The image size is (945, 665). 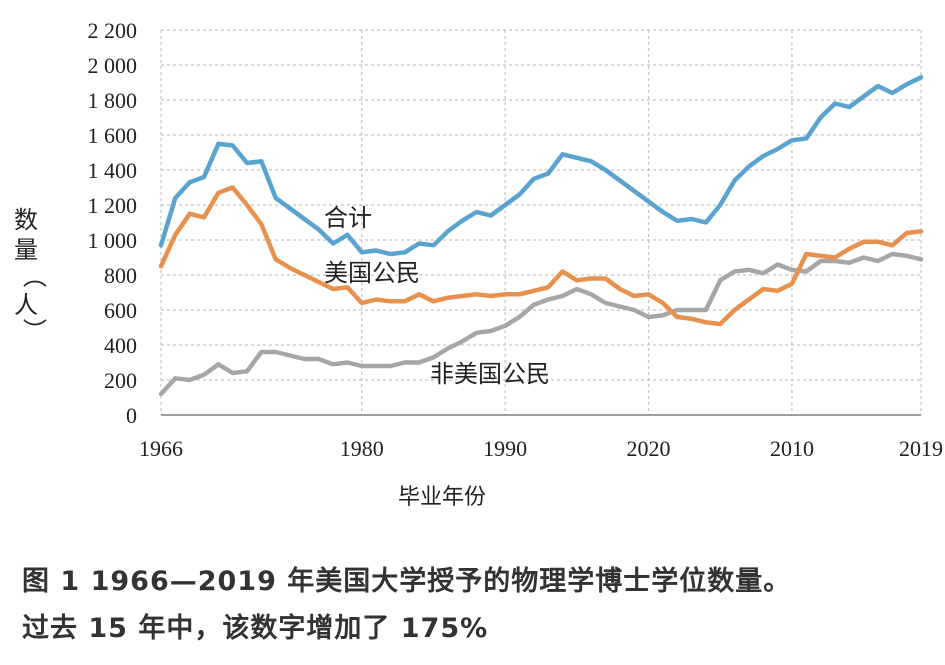 I want to click on y-tick-label: 2 200, so click(x=113, y=30).